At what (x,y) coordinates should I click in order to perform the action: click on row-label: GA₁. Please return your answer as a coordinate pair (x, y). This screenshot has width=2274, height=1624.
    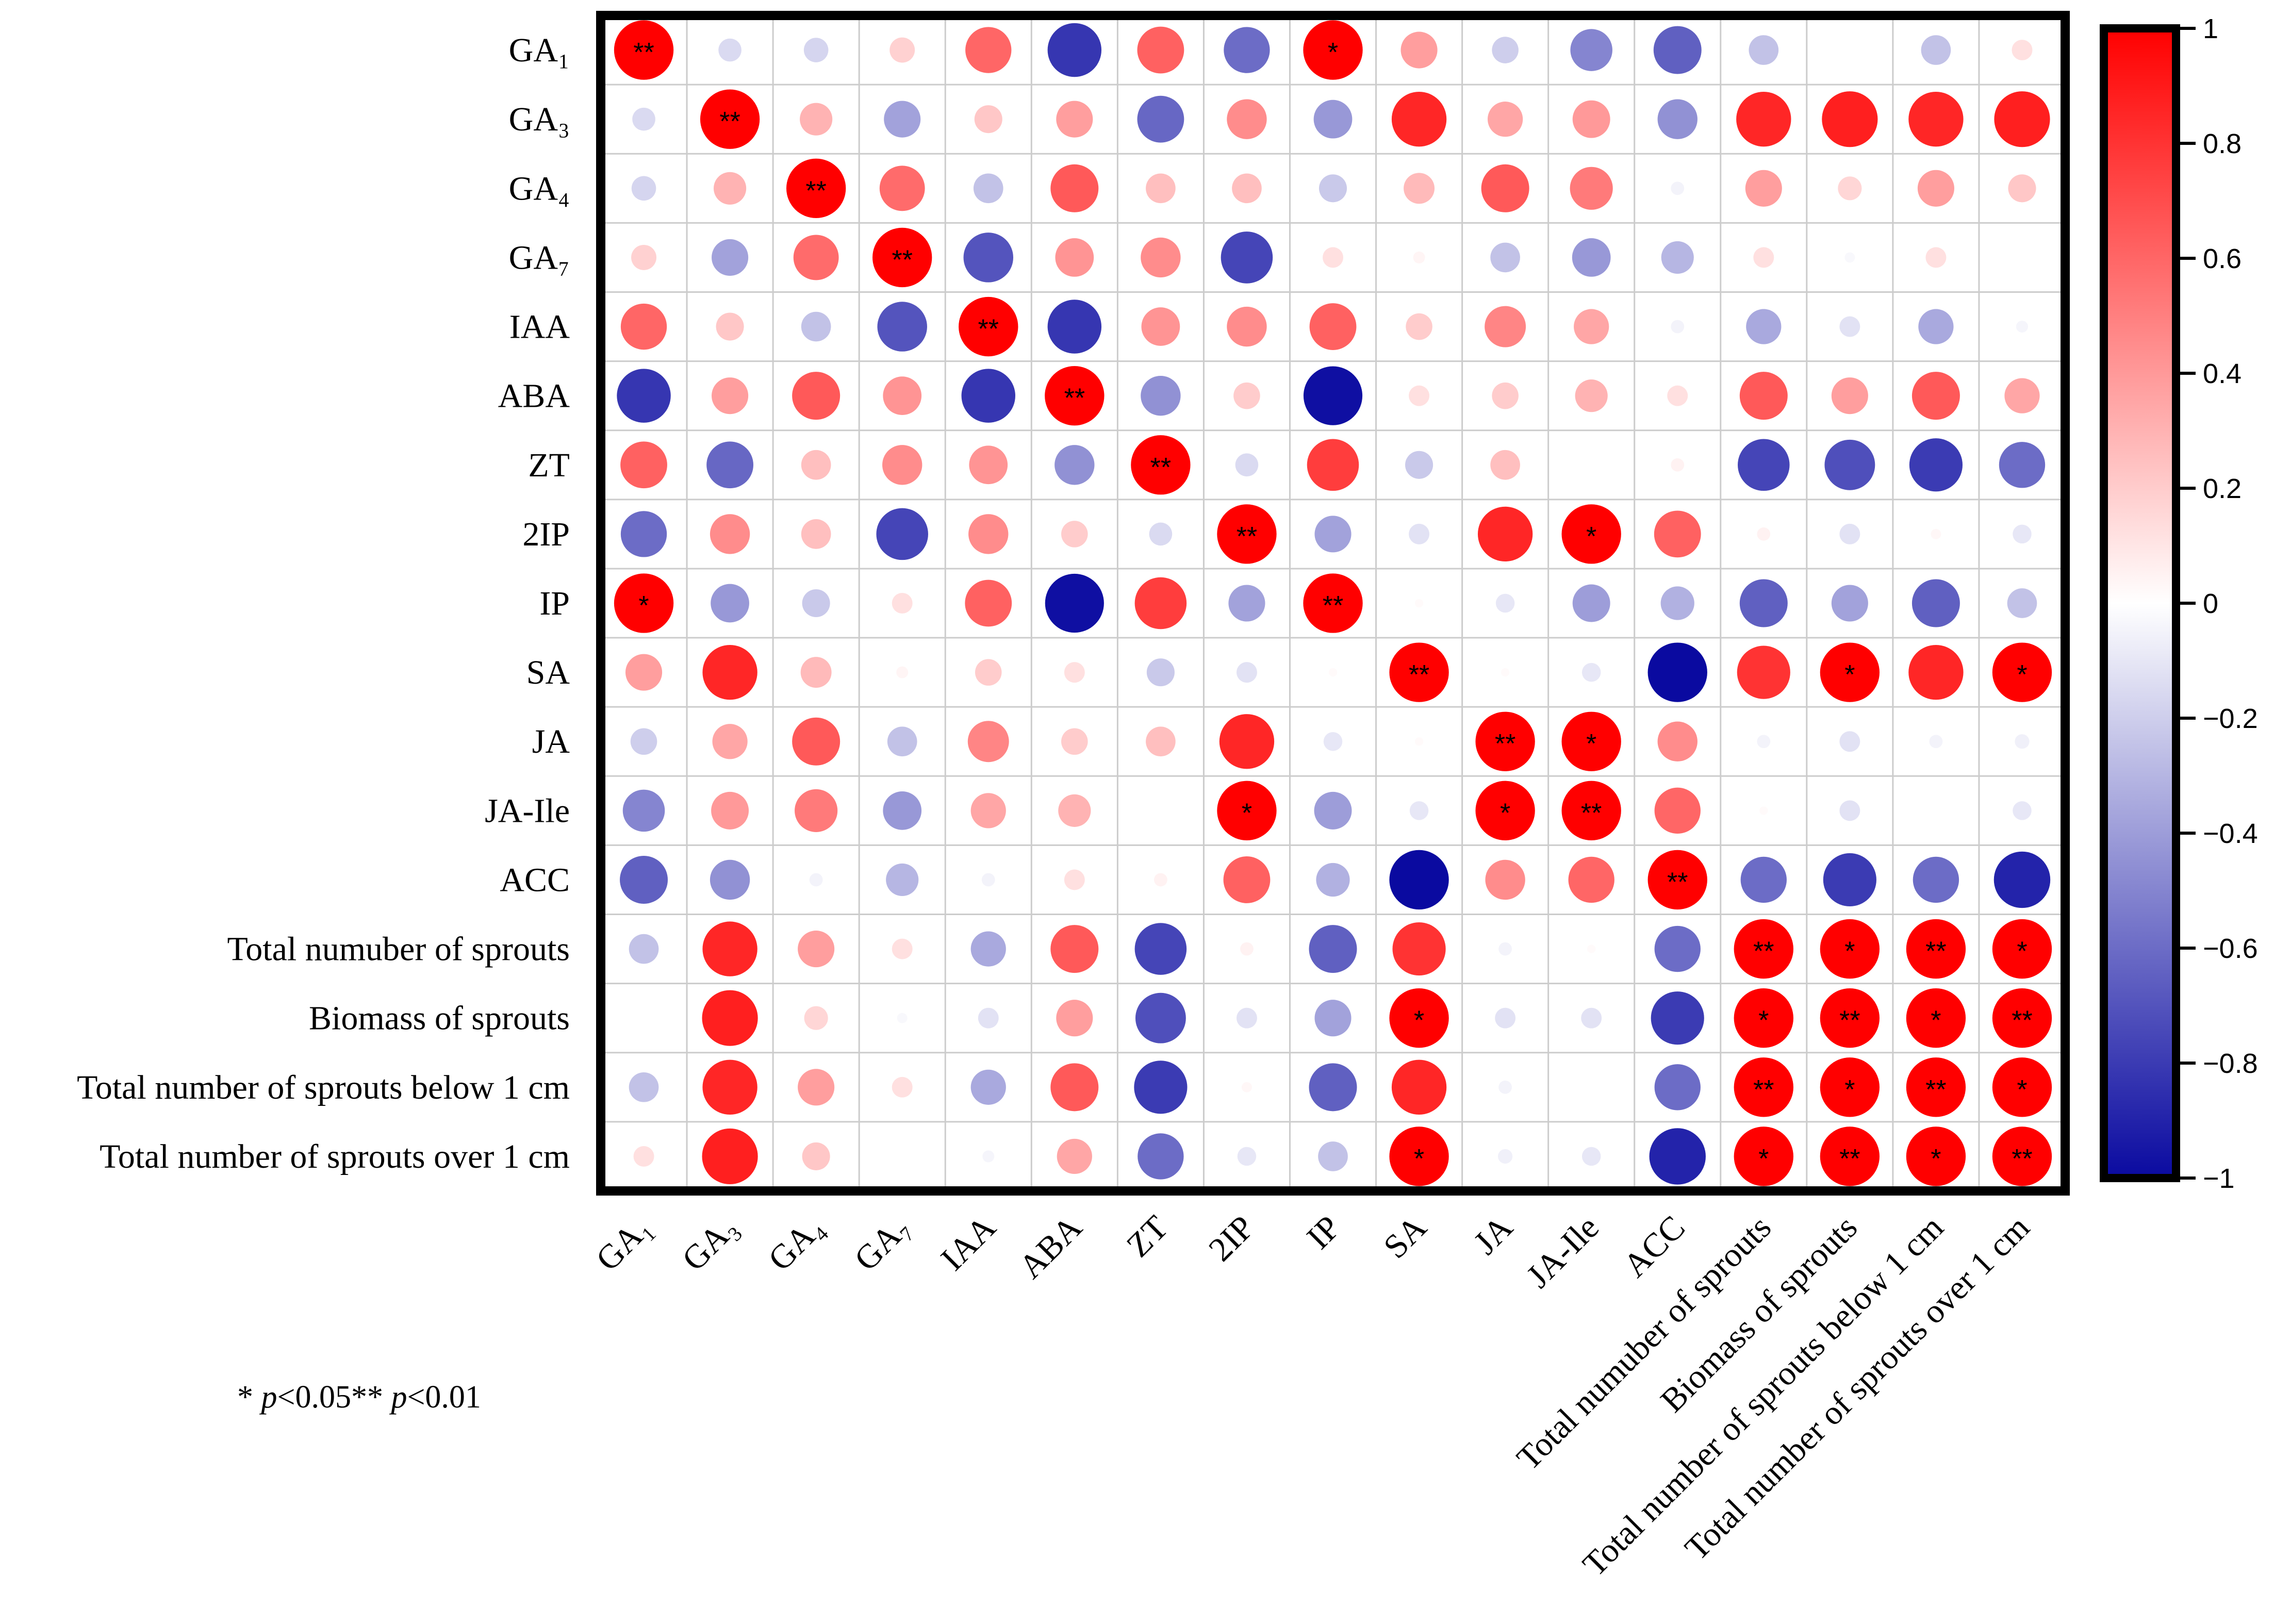
    Looking at the image, I should click on (540, 50).